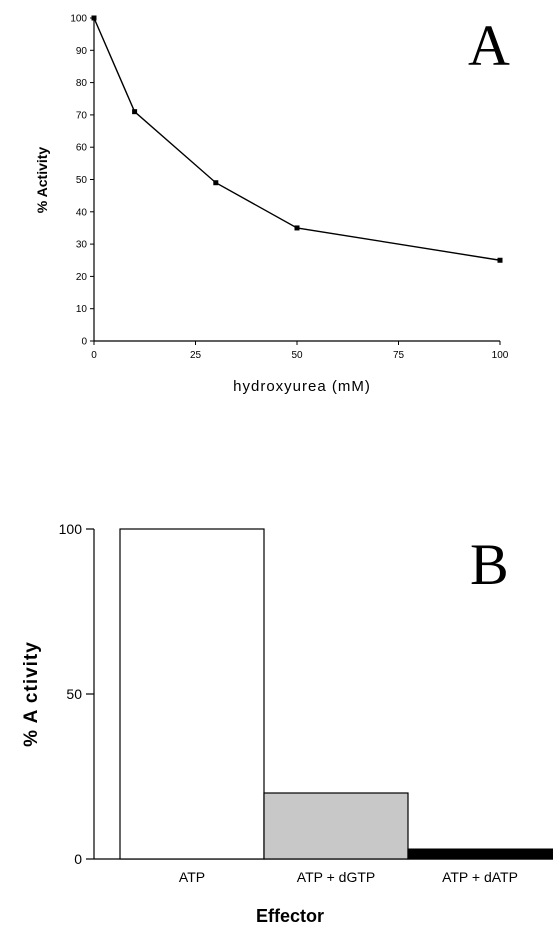 Image resolution: width=553 pixels, height=933 pixels. What do you see at coordinates (82, 148) in the screenshot?
I see `panel-a-y-tick-label: 60` at bounding box center [82, 148].